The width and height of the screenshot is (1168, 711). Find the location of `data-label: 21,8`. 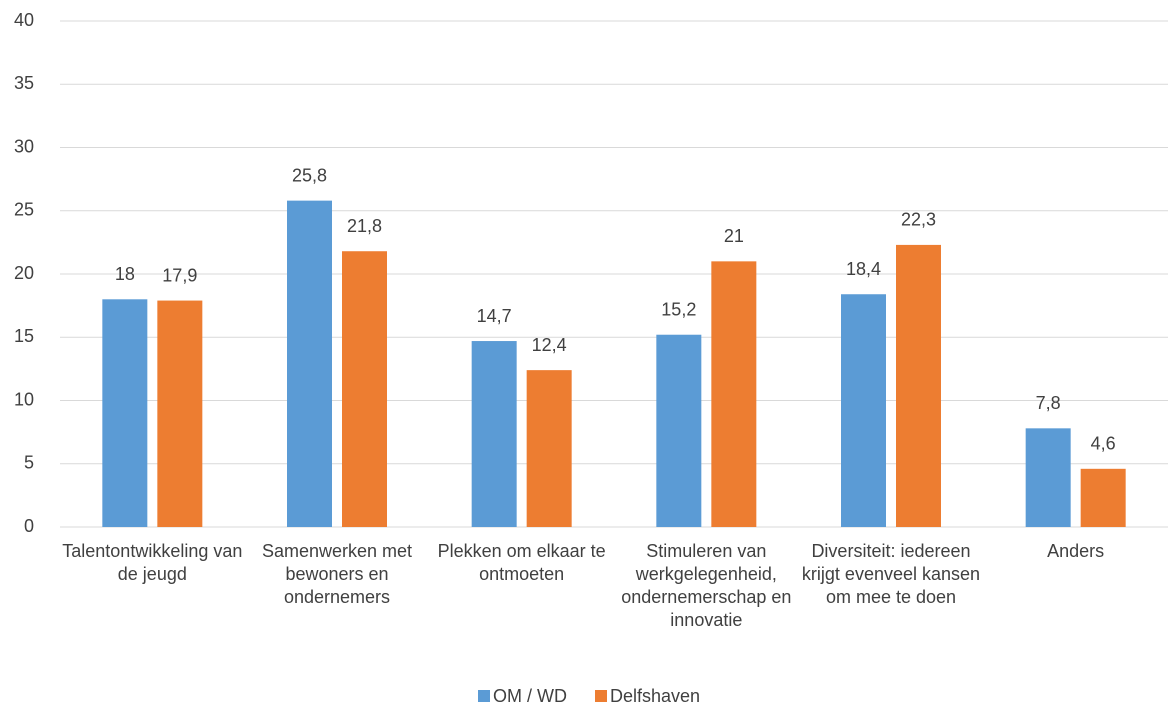

data-label: 21,8 is located at coordinates (364, 226).